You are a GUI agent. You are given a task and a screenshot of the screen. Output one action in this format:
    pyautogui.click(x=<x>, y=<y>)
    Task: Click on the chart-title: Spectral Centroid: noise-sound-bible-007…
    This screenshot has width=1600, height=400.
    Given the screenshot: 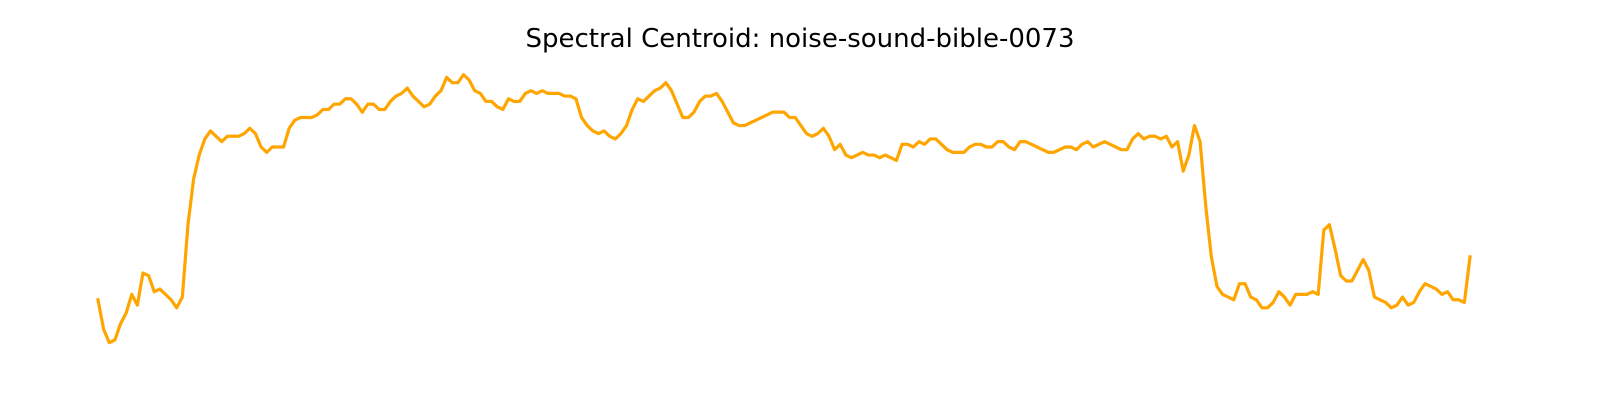 What is the action you would take?
    pyautogui.click(x=800, y=39)
    